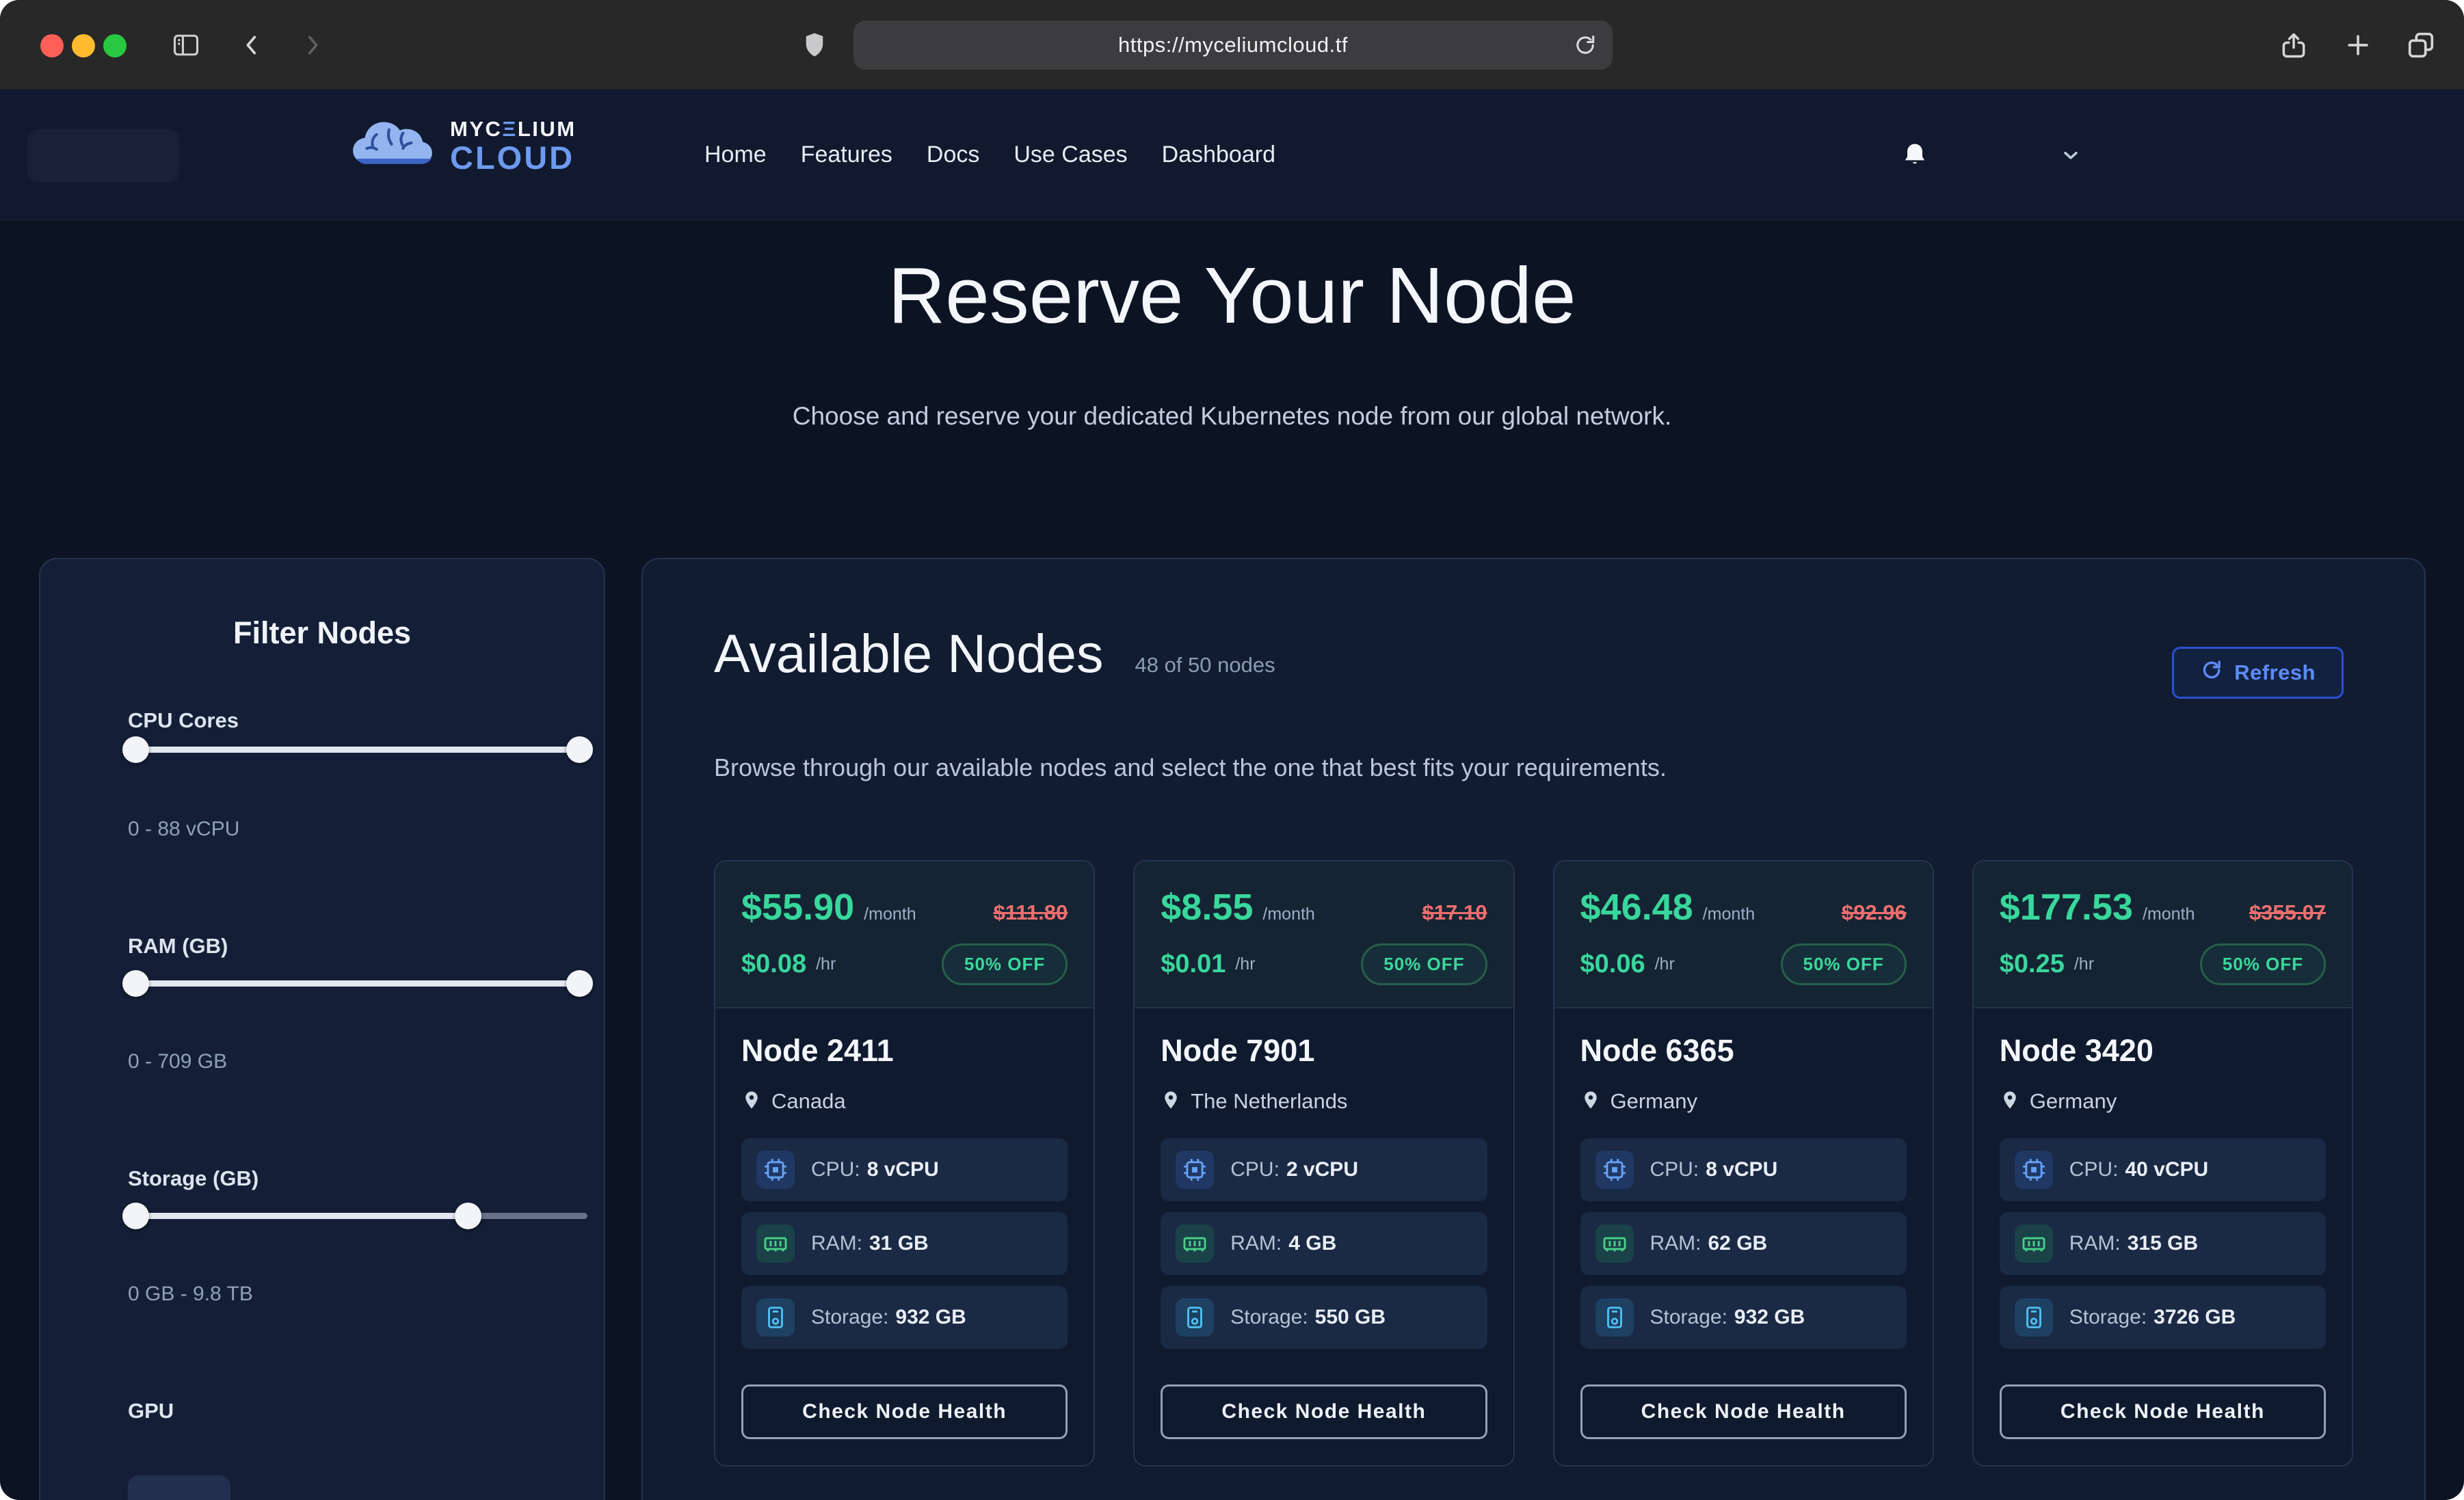 The image size is (2464, 1500). I want to click on ram-spec-row: RAM: 315 GB, so click(2162, 1243).